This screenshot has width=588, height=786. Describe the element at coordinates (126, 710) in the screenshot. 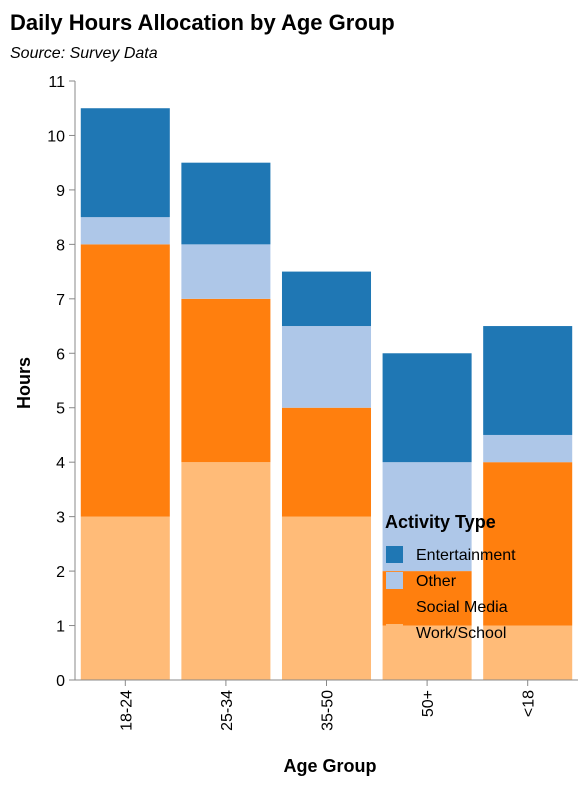

I see `x-tick-label: 18-24` at that location.